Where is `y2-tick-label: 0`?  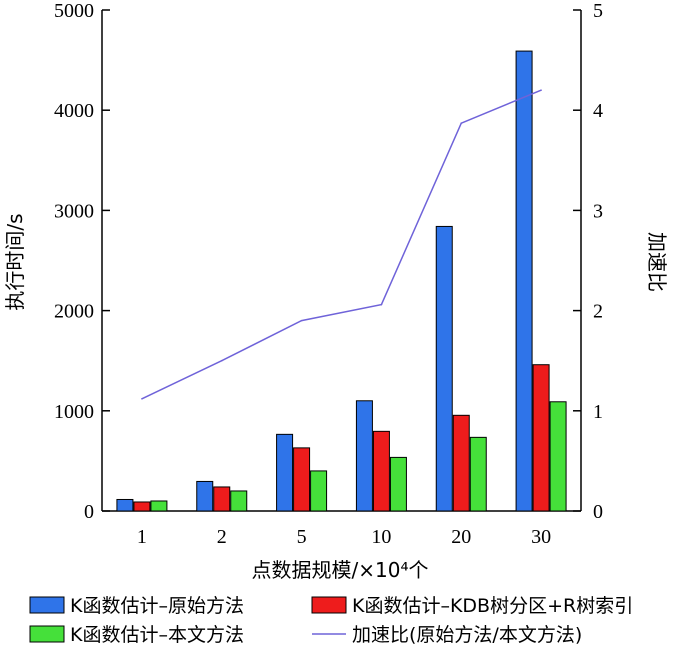
y2-tick-label: 0 is located at coordinates (598, 512).